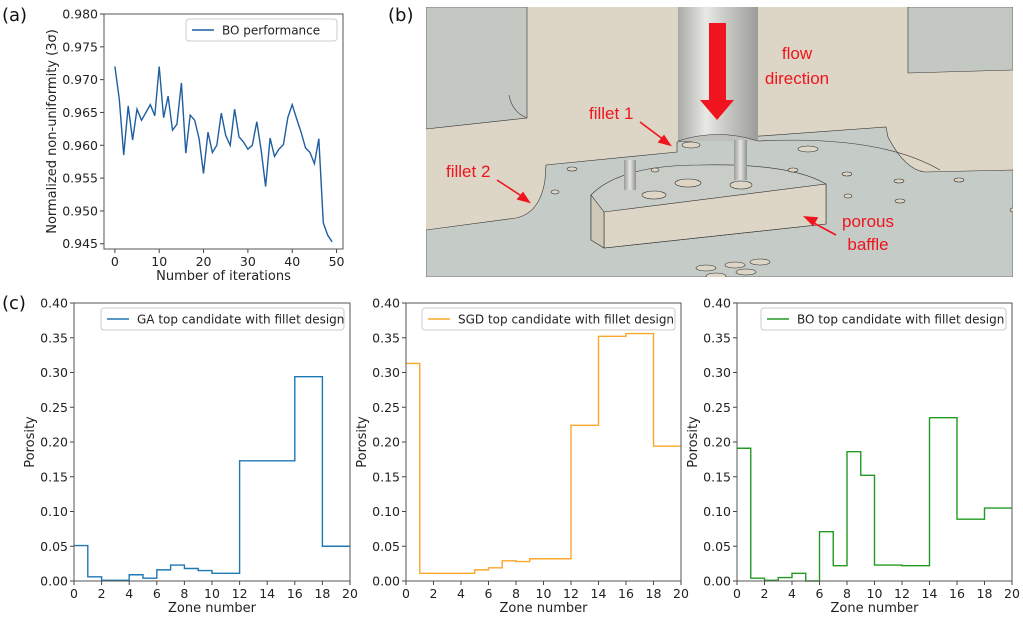 This screenshot has width=1023, height=617. I want to click on y-tick-label: 0.960, so click(80, 145).